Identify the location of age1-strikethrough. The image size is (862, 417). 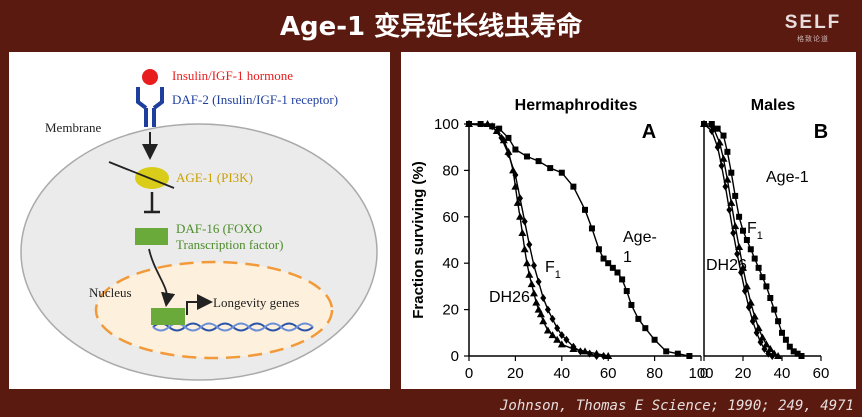
(141, 175).